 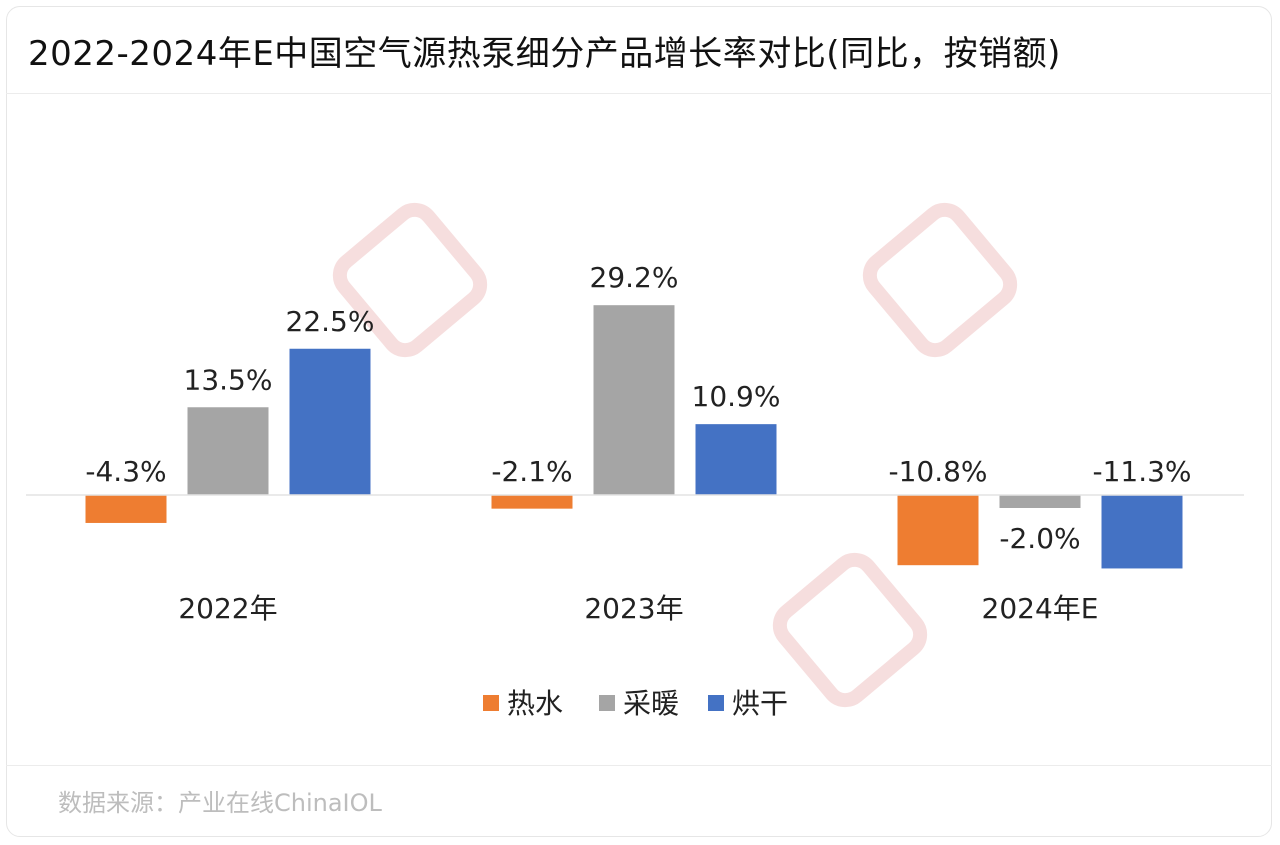 I want to click on data-label: -11.3%, so click(x=1141, y=471).